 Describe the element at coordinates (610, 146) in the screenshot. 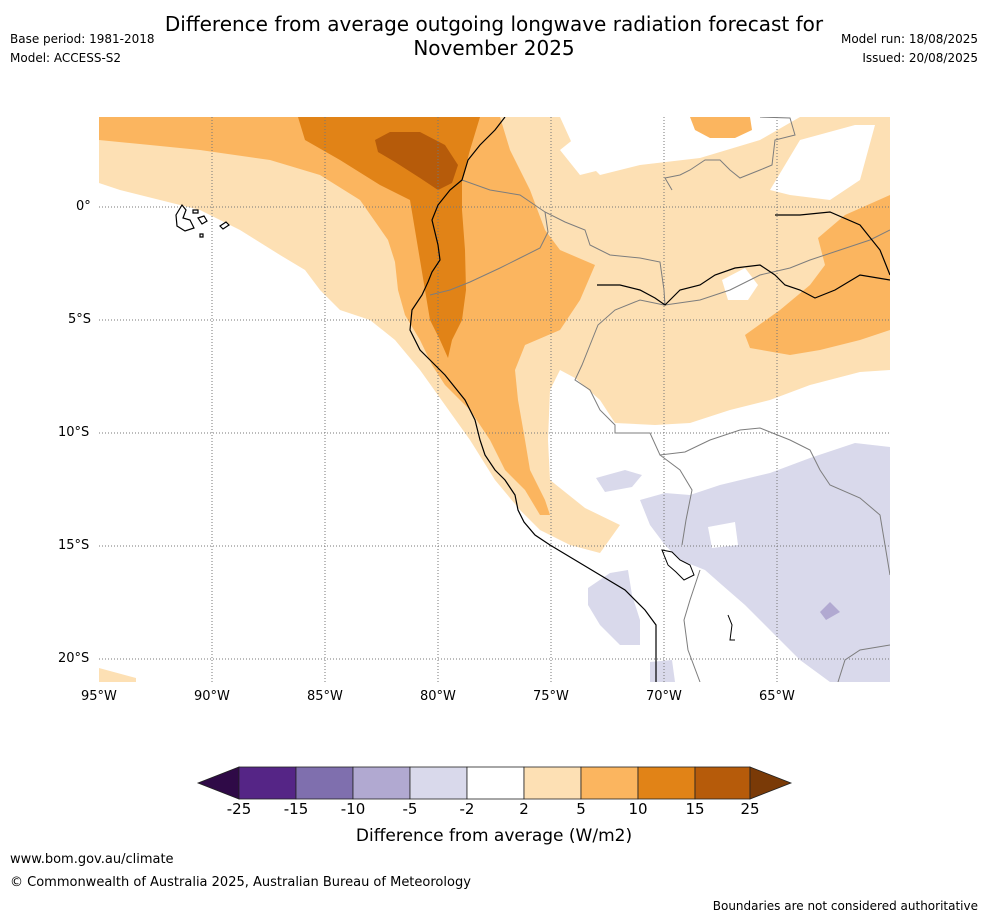

I see `anomaly-gap-north` at that location.